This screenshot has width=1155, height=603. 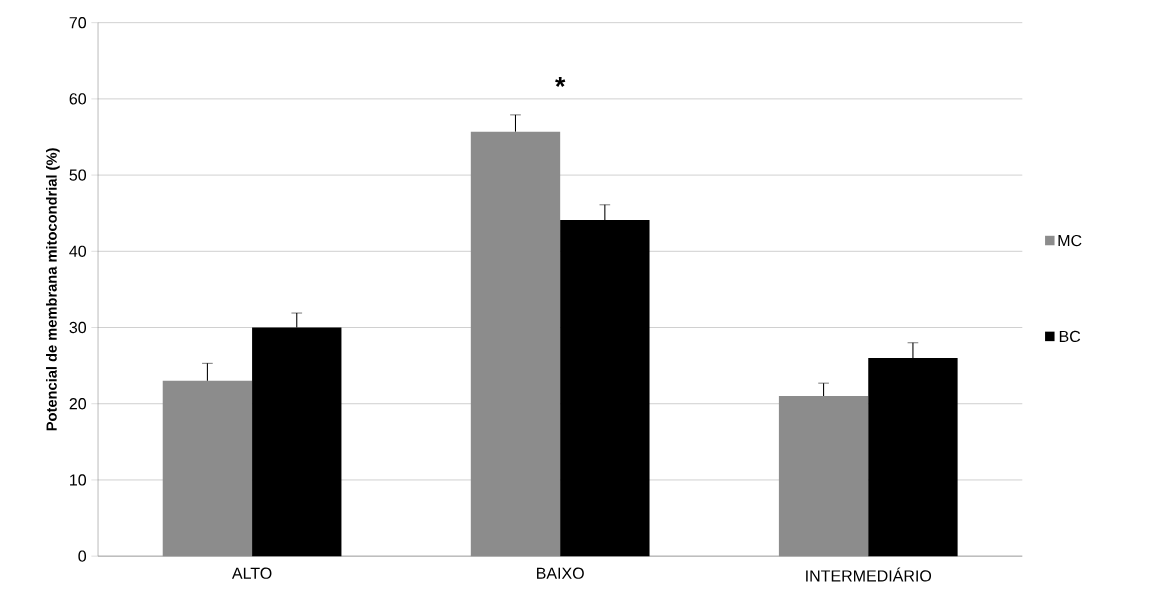 What do you see at coordinates (78, 251) in the screenshot?
I see `y-tick-label: 40` at bounding box center [78, 251].